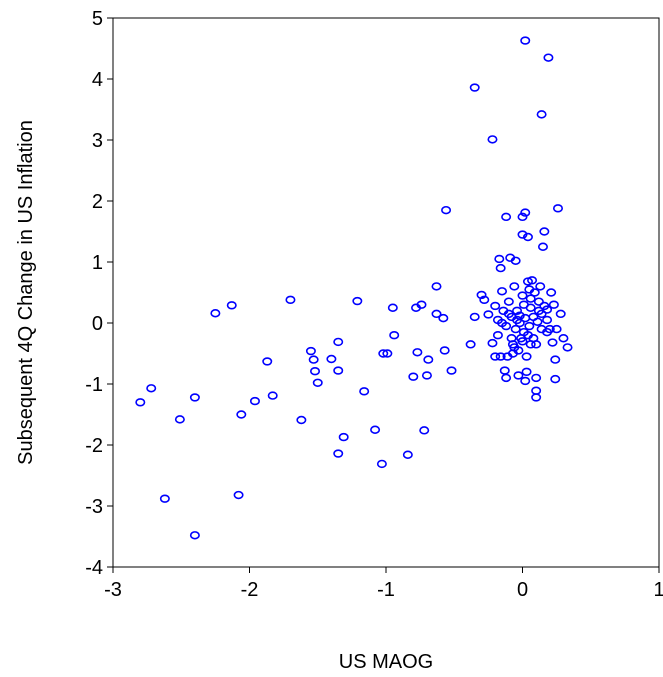 The height and width of the screenshot is (677, 663). I want to click on x-tick-label: 1, so click(658, 590).